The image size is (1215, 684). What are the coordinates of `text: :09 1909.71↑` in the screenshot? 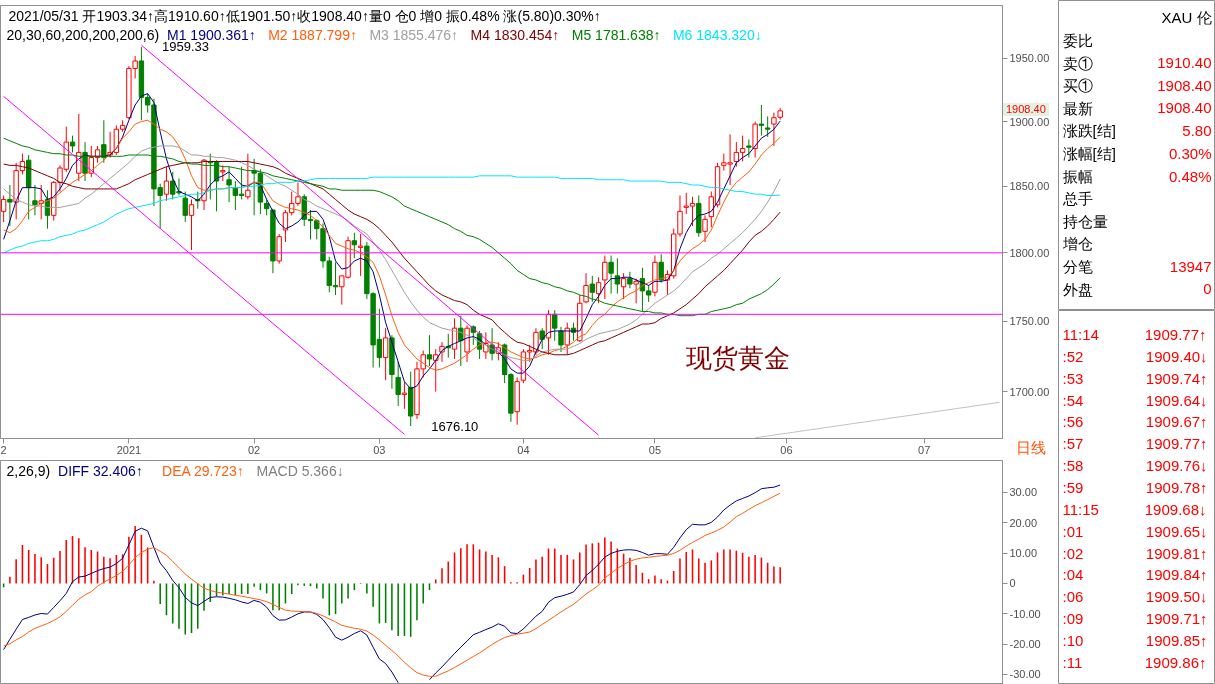 It's located at (1135, 619).